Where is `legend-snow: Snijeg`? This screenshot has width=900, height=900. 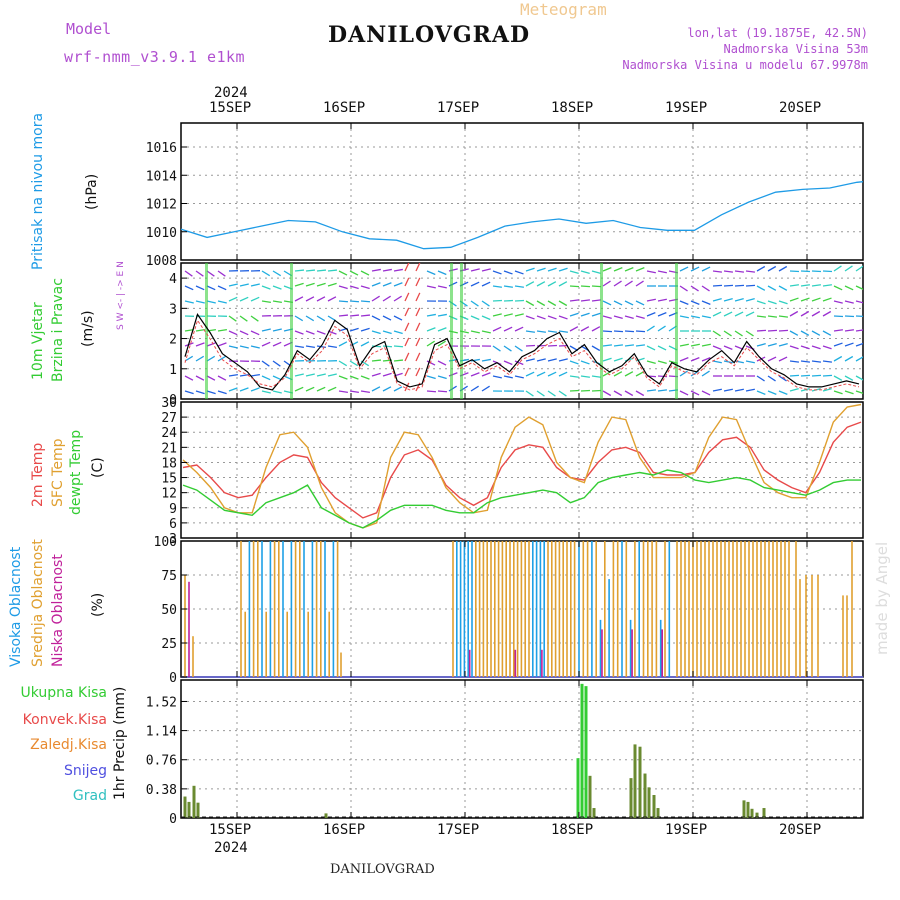
legend-snow: Snijeg is located at coordinates (85, 771).